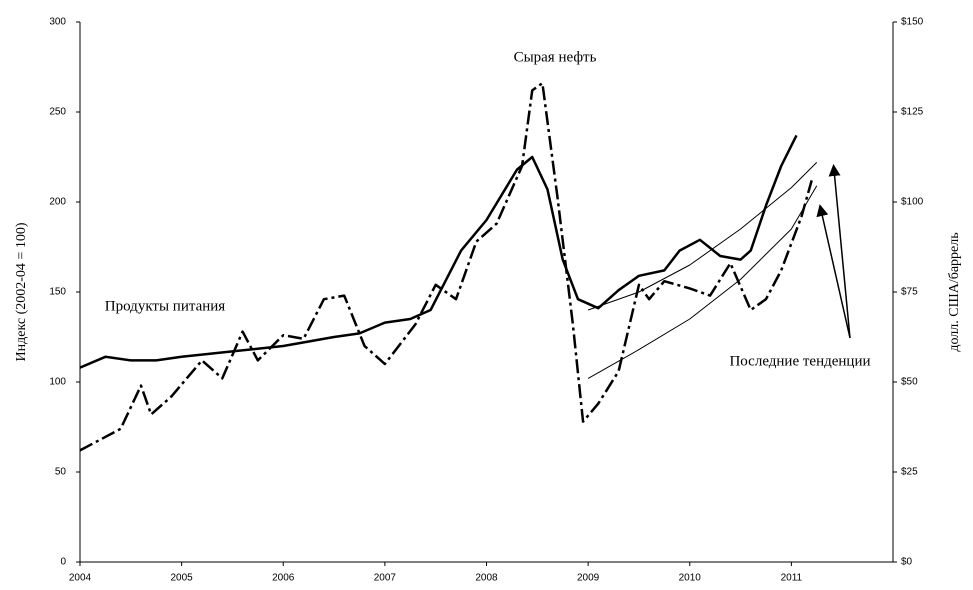 The width and height of the screenshot is (973, 590). What do you see at coordinates (165, 306) in the screenshot?
I see `annotation: Продукты питания` at bounding box center [165, 306].